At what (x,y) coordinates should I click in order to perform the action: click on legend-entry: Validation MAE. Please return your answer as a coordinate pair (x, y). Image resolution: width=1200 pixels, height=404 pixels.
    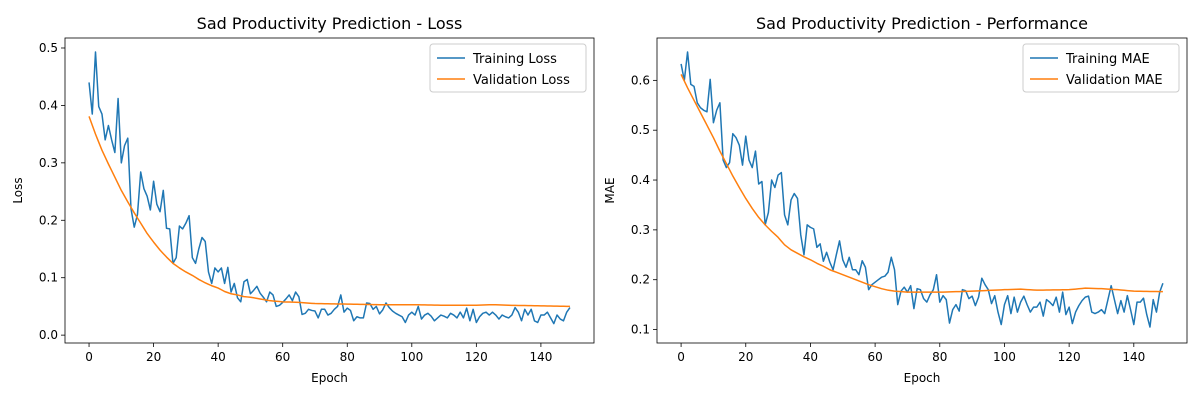
    Looking at the image, I should click on (1114, 80).